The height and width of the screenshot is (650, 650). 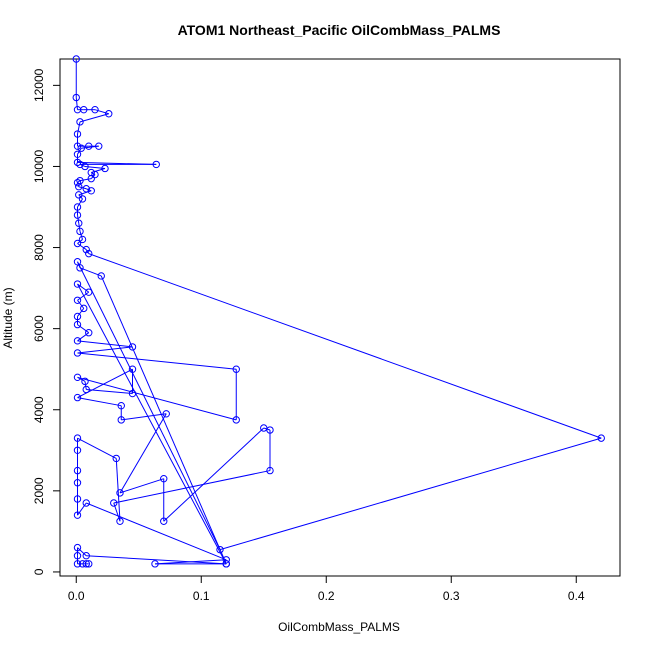 What do you see at coordinates (451, 596) in the screenshot?
I see `x-tick-label: 0.3` at bounding box center [451, 596].